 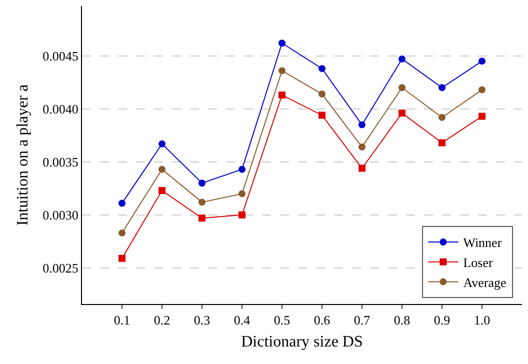 I want to click on legend-label: Loser, so click(x=478, y=262).